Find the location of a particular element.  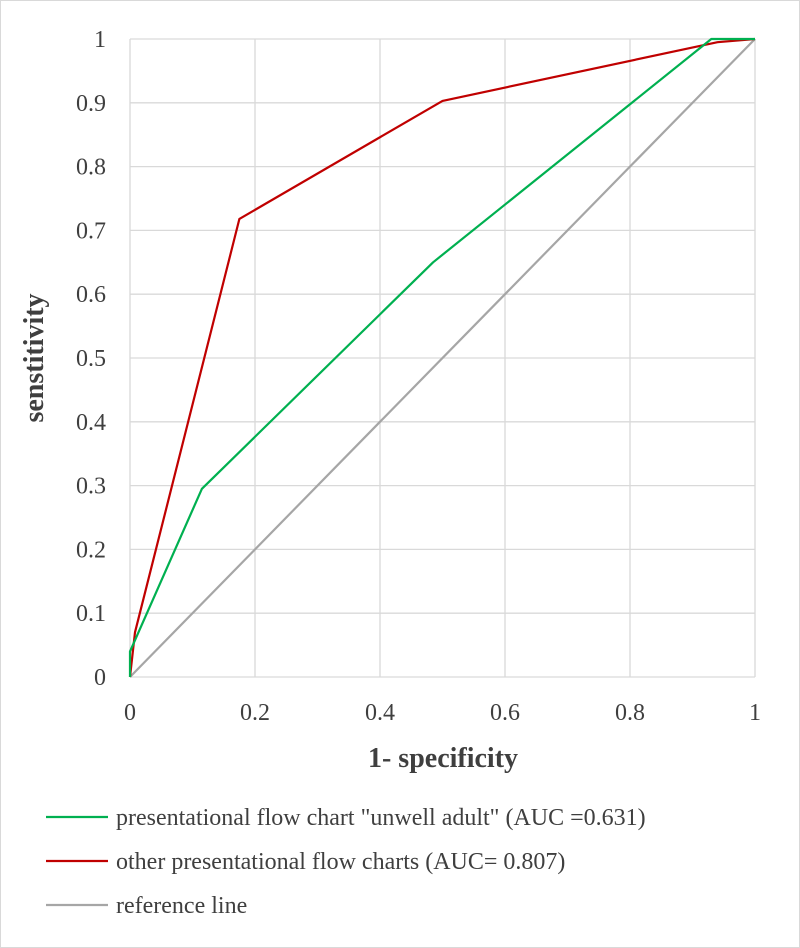

x-tick-label: 0 is located at coordinates (130, 713).